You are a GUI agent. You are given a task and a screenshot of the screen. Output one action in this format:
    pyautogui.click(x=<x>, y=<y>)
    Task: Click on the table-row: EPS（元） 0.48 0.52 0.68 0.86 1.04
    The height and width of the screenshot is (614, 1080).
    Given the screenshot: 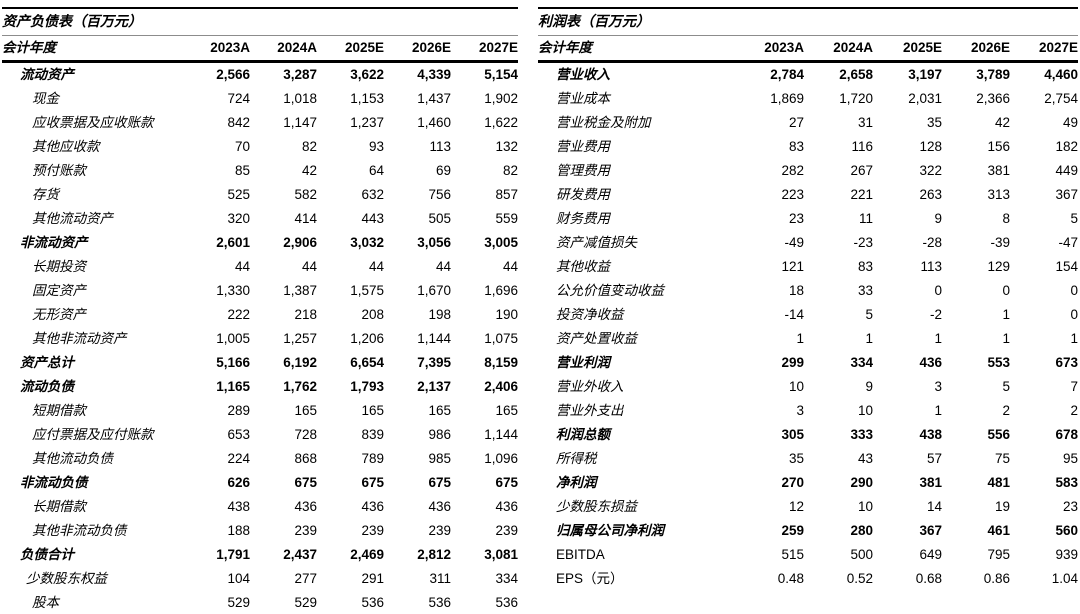 What is the action you would take?
    pyautogui.click(x=808, y=579)
    